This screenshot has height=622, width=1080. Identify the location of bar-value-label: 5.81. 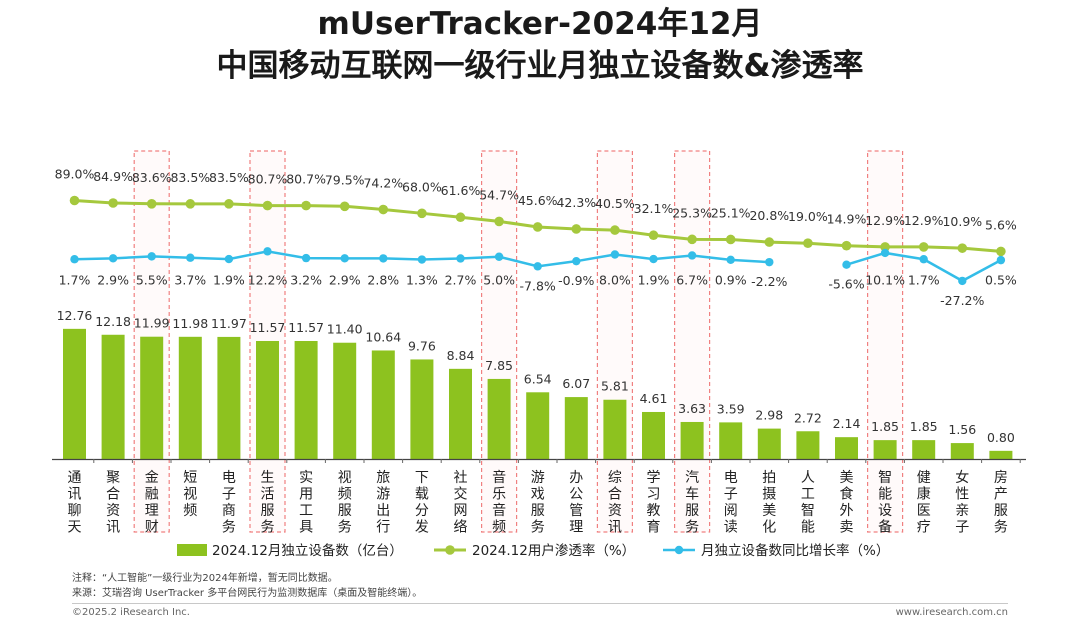
(615, 386).